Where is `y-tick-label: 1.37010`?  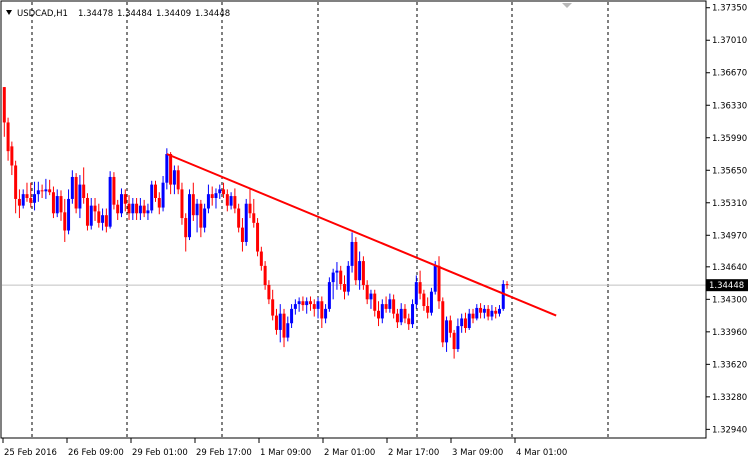 y-tick-label: 1.37010 is located at coordinates (729, 41).